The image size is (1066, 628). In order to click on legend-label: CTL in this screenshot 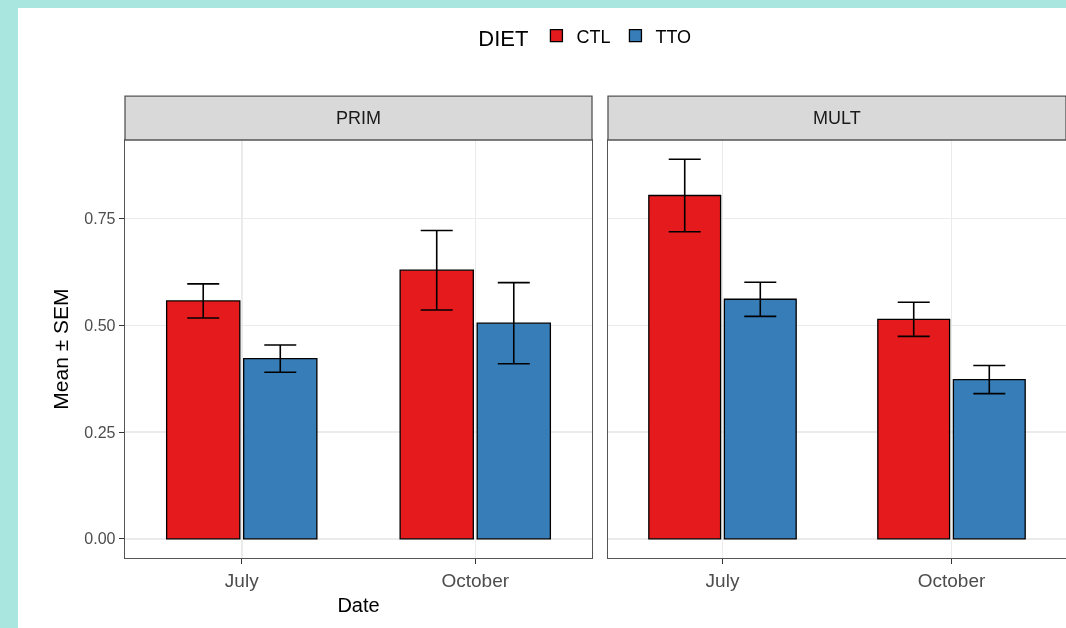, I will do `click(593, 36)`.